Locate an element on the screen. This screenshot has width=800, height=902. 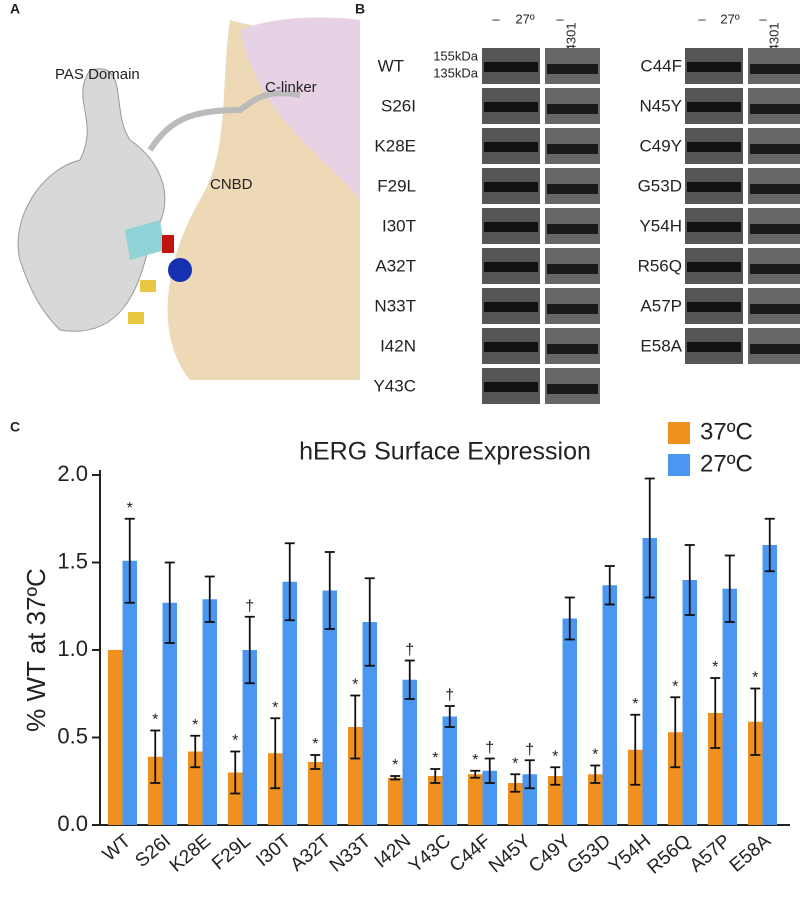
x-tick-label: C44F is located at coordinates (470, 854).